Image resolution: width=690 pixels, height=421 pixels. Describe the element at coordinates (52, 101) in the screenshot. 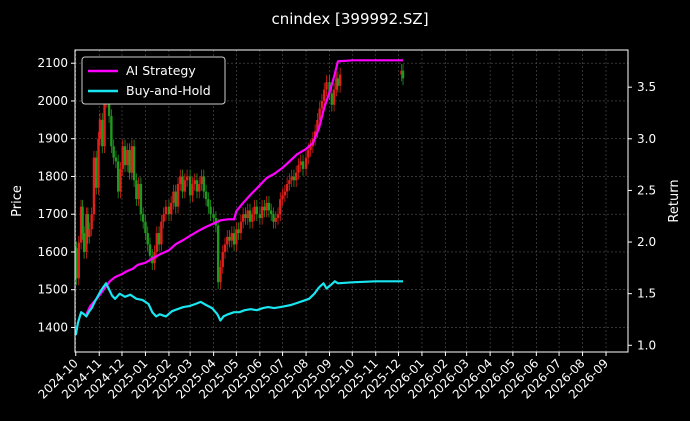

I see `y-left-tick-label: 2000` at that location.